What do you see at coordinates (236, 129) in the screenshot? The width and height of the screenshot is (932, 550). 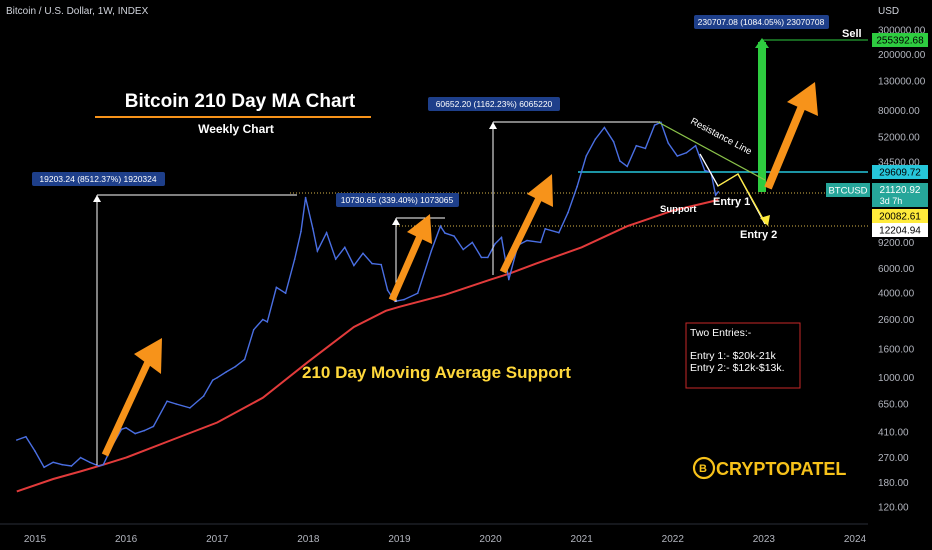 I see `chart-subtitle: Weekly Chart` at bounding box center [236, 129].